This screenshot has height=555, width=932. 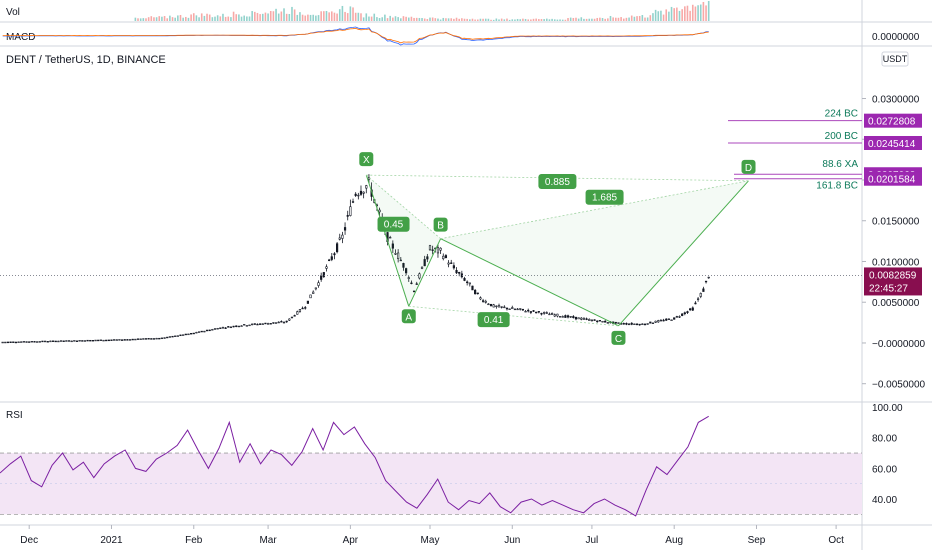 What do you see at coordinates (387, 240) in the screenshot?
I see `pattern-leg` at bounding box center [387, 240].